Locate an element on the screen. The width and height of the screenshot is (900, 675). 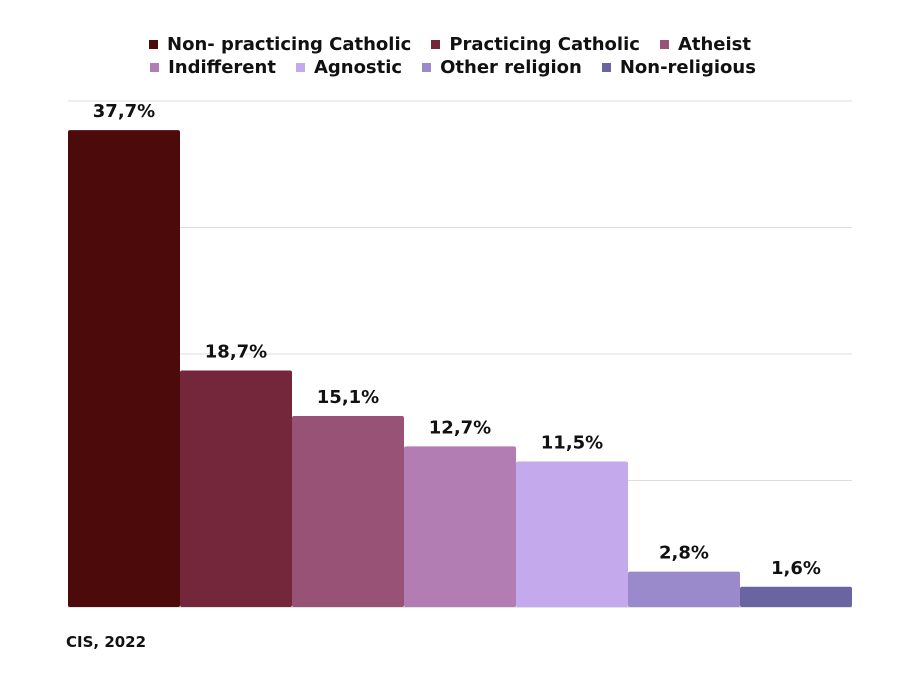
legend-item-indifferent: Indifferent is located at coordinates (213, 67).